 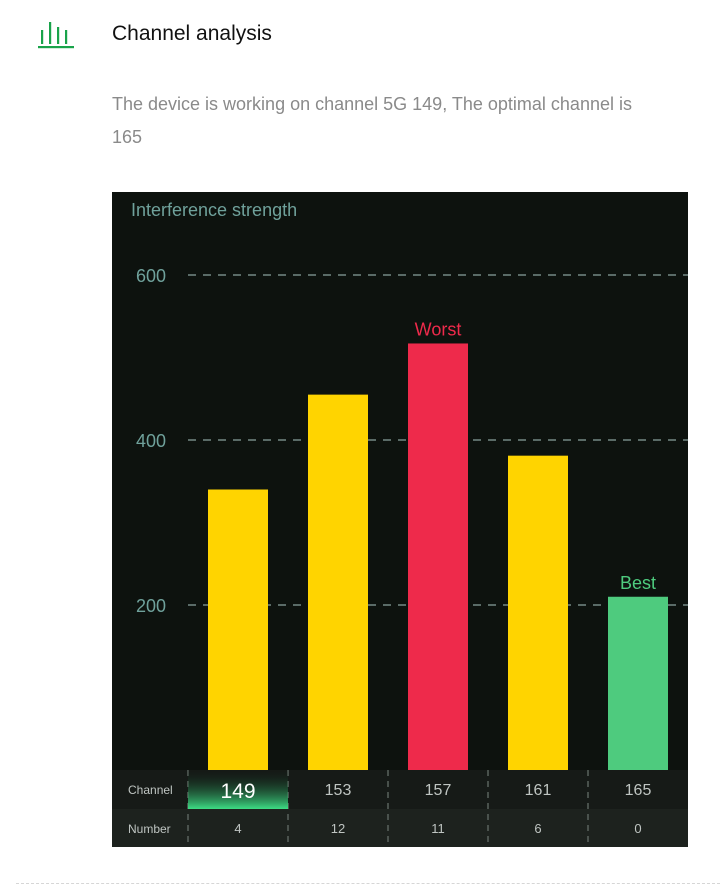 I want to click on channel-label-153: 153, so click(x=338, y=790).